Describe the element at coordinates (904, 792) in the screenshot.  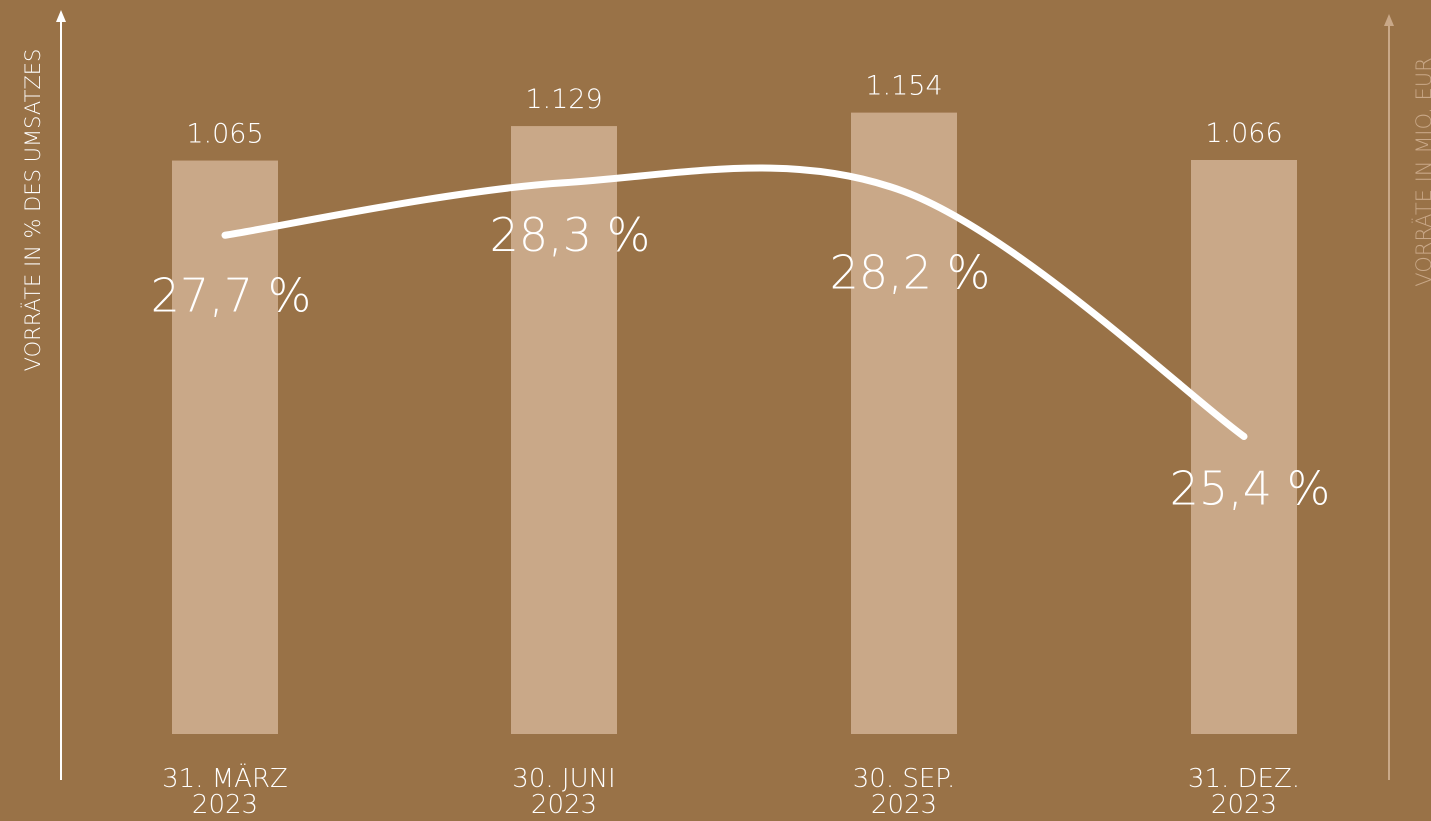
I see `category-label: 30. SEP. 2023` at that location.